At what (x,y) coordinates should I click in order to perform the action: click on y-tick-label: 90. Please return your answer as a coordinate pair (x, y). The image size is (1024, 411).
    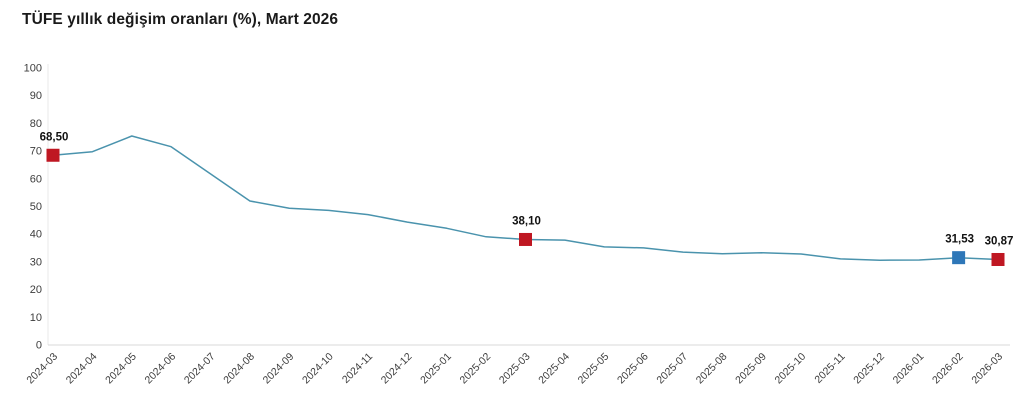
    Looking at the image, I should click on (36, 96).